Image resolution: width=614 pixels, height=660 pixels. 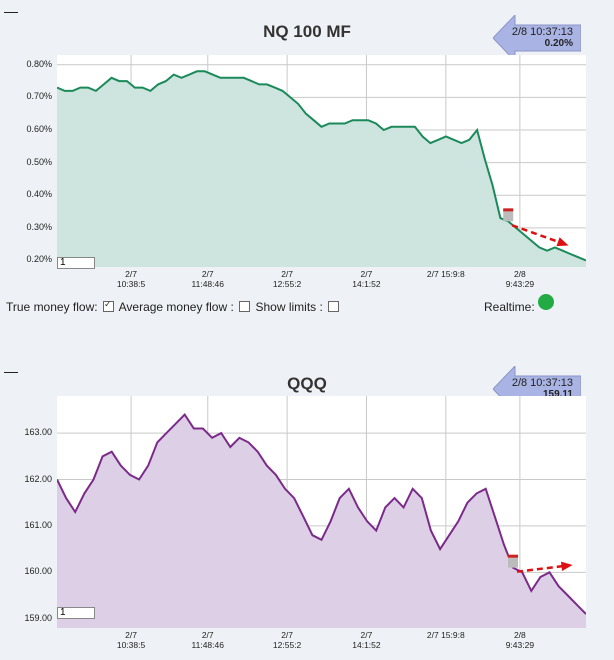 I want to click on chart1-callout-time: 2/8 10:37:13, so click(x=542, y=32).